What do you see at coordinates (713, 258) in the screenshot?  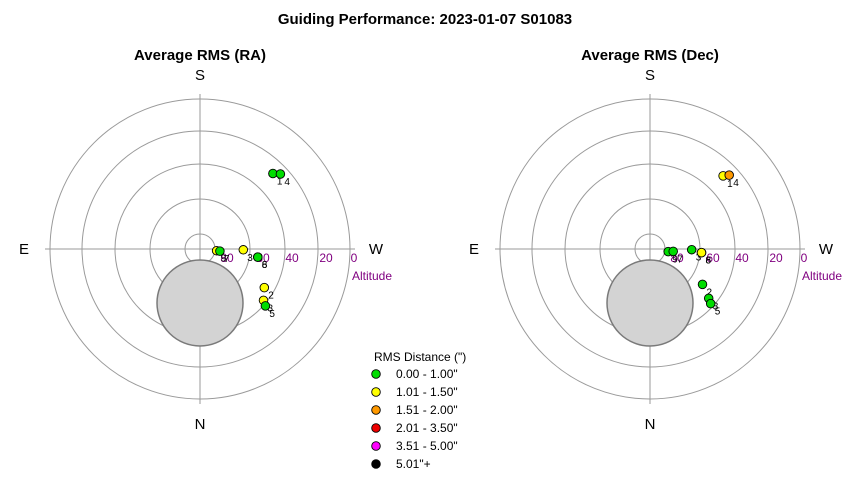 I see `altitude-tick-label: 60` at bounding box center [713, 258].